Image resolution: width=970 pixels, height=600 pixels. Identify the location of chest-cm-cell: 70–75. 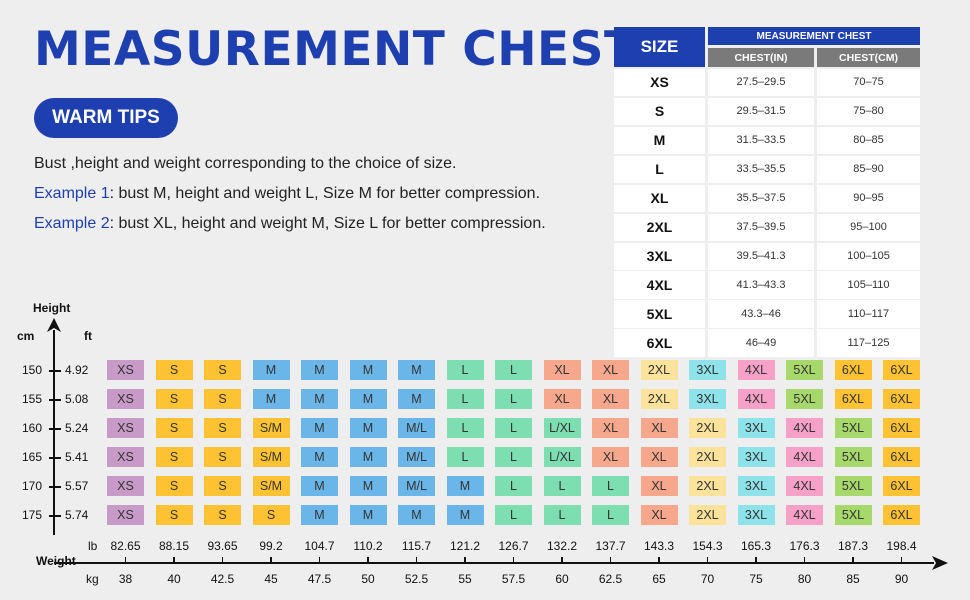
(868, 82).